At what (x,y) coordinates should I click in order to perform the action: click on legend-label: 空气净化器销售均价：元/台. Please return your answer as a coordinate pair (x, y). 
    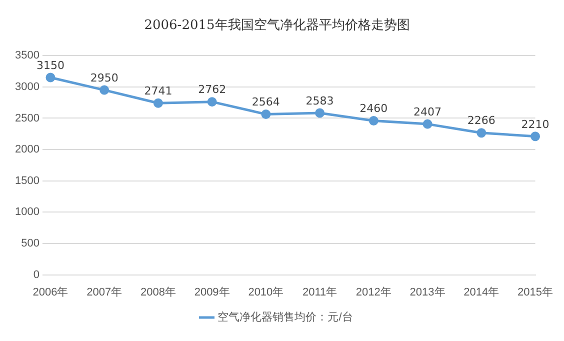
    Looking at the image, I should click on (285, 317).